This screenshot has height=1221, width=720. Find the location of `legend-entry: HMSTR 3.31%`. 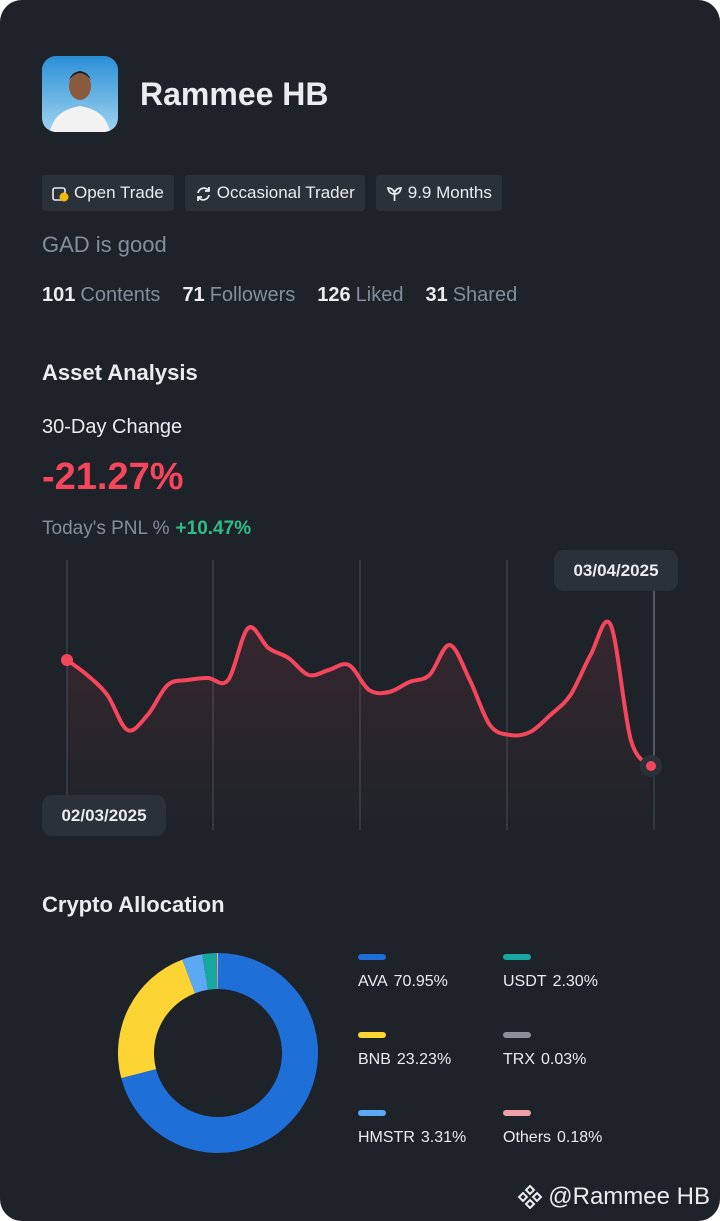

legend-entry: HMSTR 3.31% is located at coordinates (412, 1137).